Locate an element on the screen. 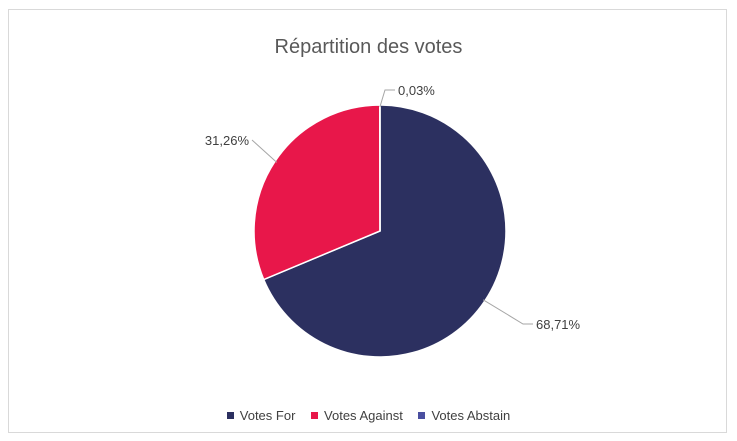 This screenshot has height=441, width=737. leader-line-votes-abstain is located at coordinates (387, 98).